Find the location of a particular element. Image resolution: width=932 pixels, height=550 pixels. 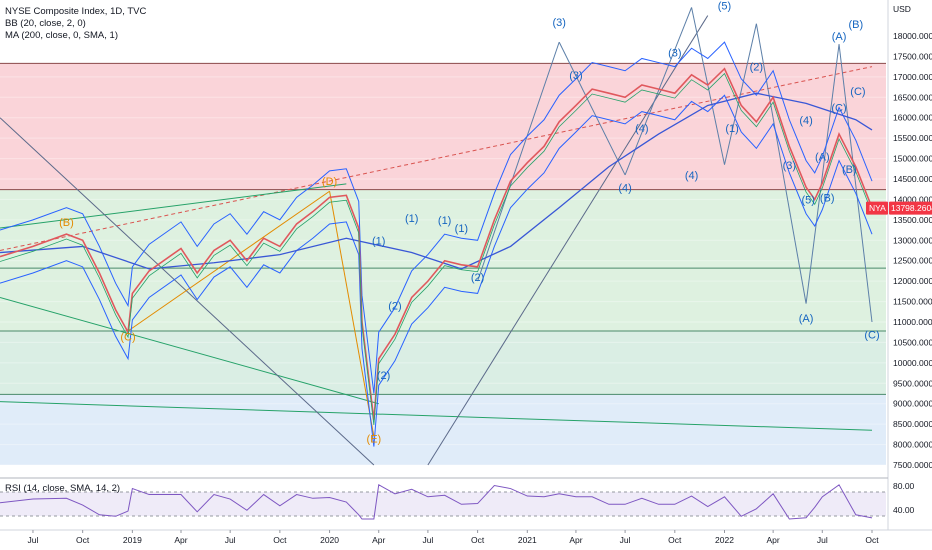

trend-green-upper is located at coordinates (173, 206).